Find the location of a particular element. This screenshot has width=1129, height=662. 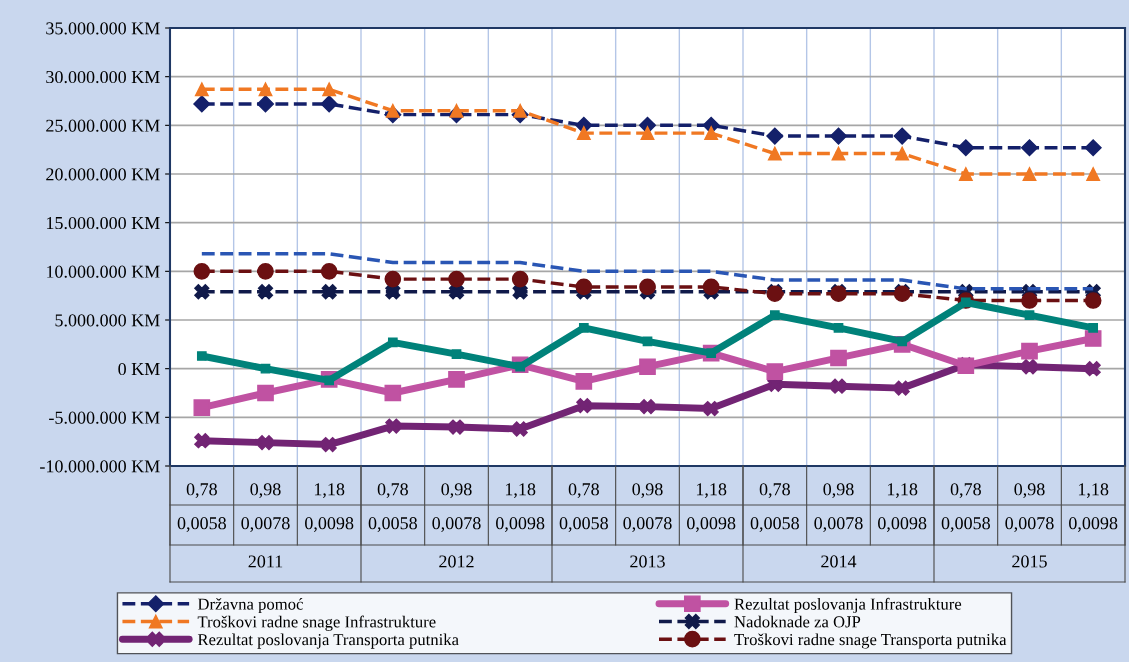

legend-label: Rezultat poslovanja Transporta putnika is located at coordinates (328, 641).